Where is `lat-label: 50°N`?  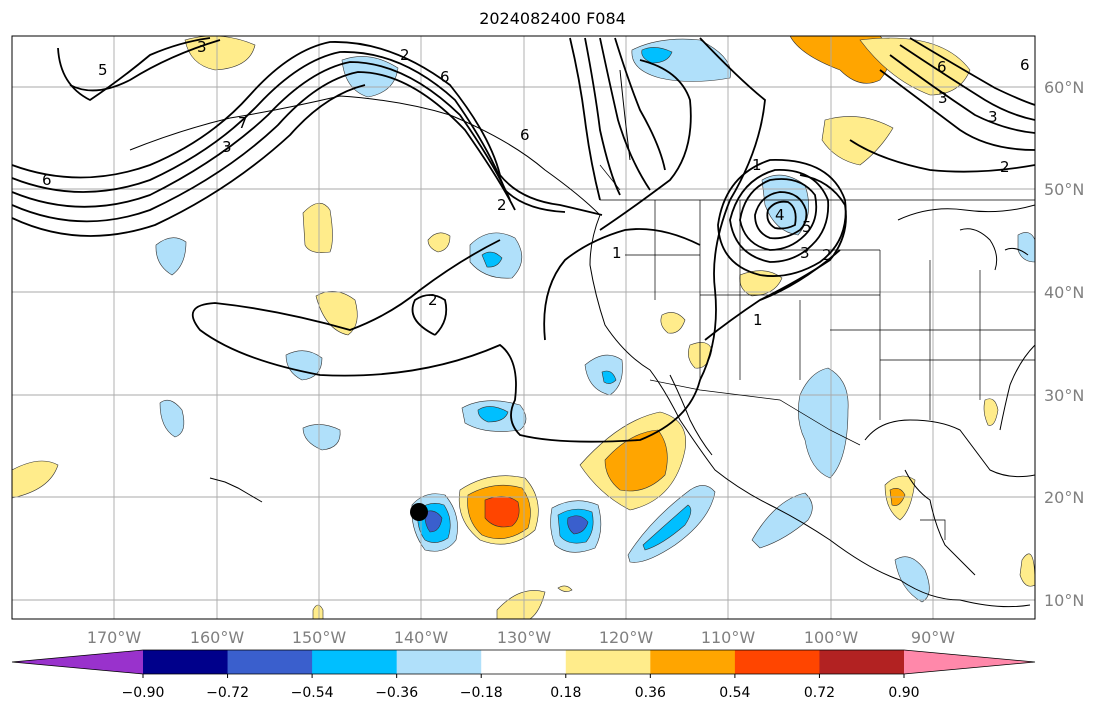 lat-label: 50°N is located at coordinates (1064, 189).